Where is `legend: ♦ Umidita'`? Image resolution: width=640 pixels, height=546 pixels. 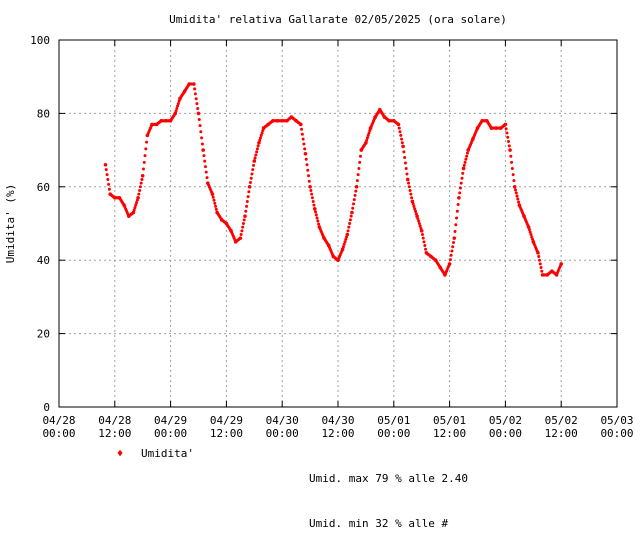
legend: ♦ Umidita' is located at coordinates (155, 453).